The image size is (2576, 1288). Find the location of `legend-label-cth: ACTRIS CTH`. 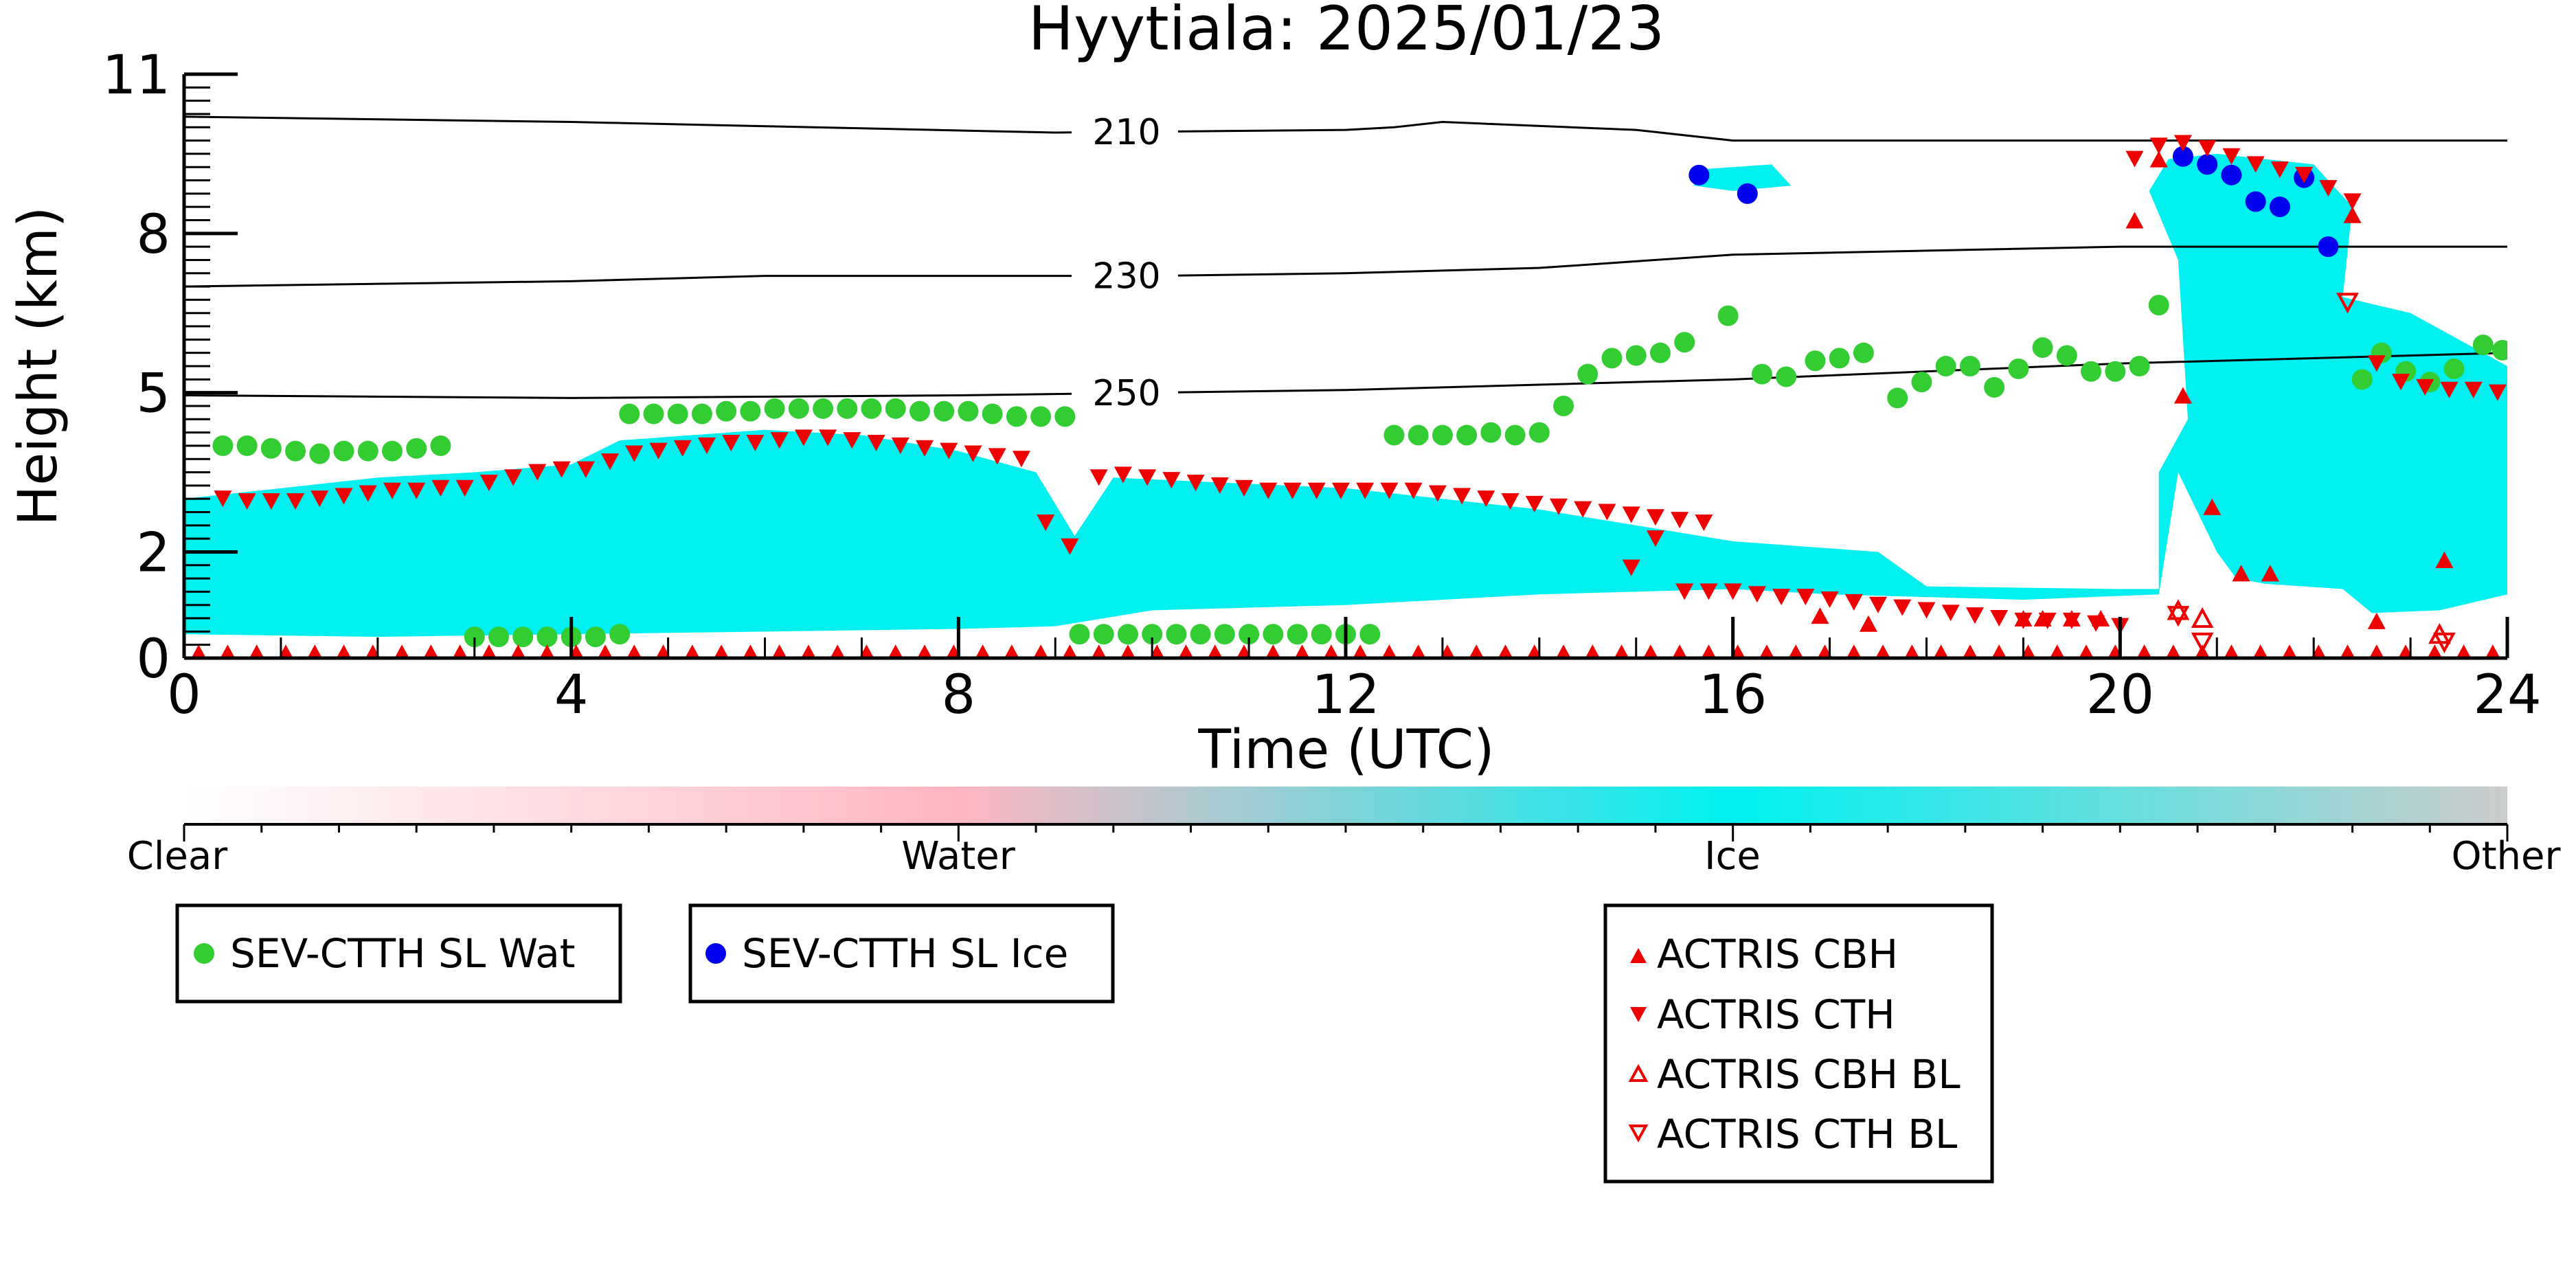

legend-label-cth: ACTRIS CTH is located at coordinates (1776, 1014).